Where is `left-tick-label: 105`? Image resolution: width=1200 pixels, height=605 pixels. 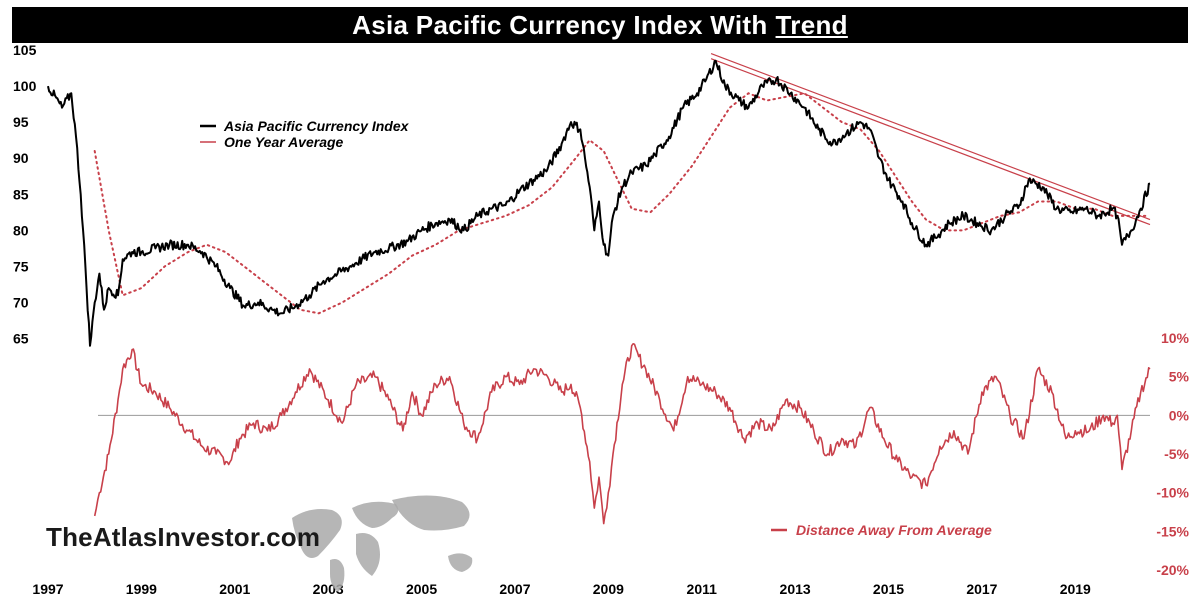 left-tick-label: 105 is located at coordinates (25, 50).